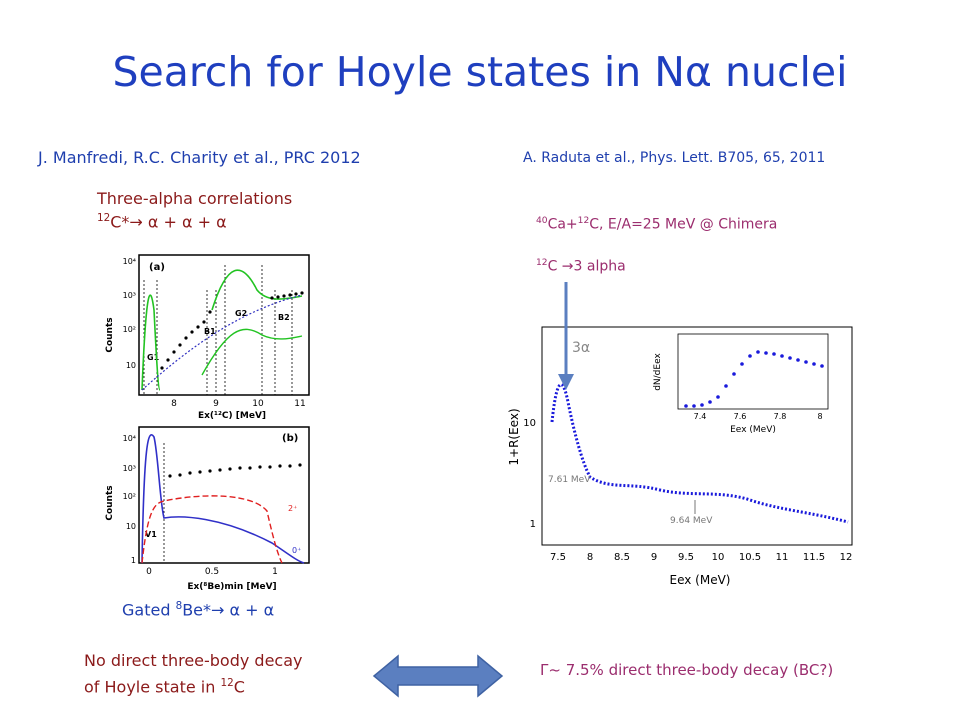 The width and height of the screenshot is (960, 720). What do you see at coordinates (110, 334) in the screenshot?
I see `figure-a-ylabel: Counts` at bounding box center [110, 334].